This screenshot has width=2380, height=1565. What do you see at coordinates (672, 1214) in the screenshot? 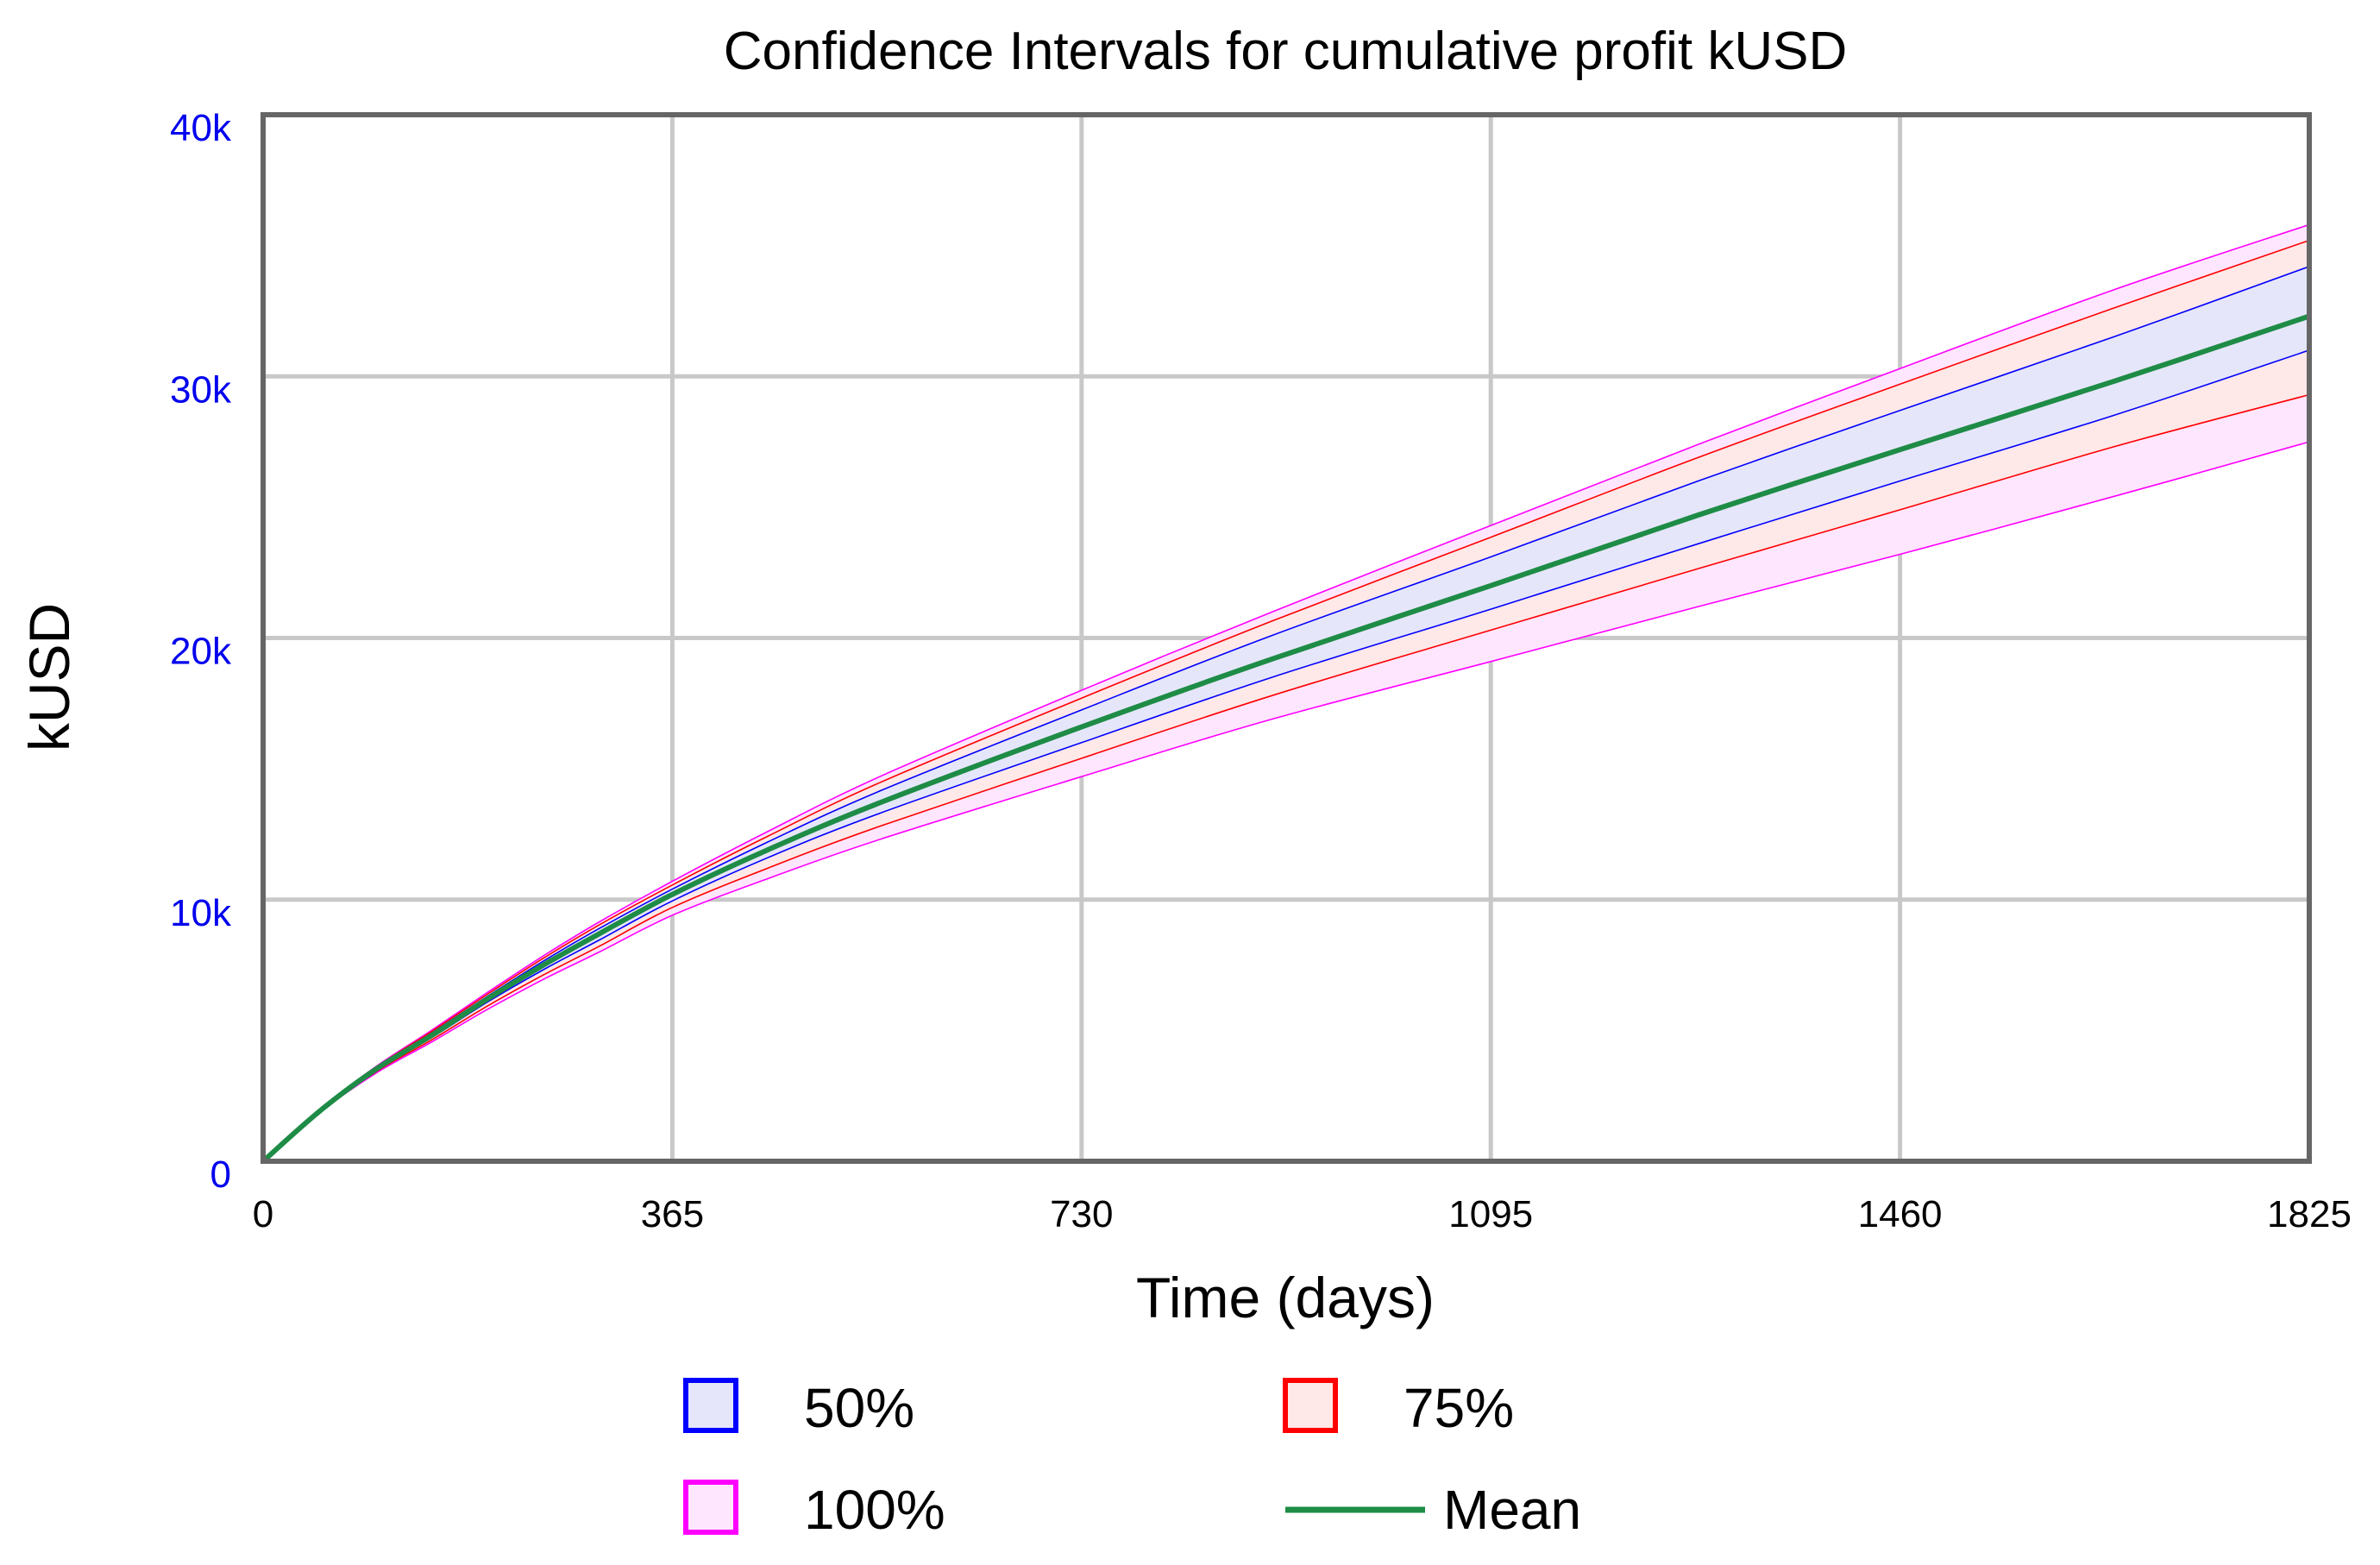
I see `x-tick-label: 365` at bounding box center [672, 1214].